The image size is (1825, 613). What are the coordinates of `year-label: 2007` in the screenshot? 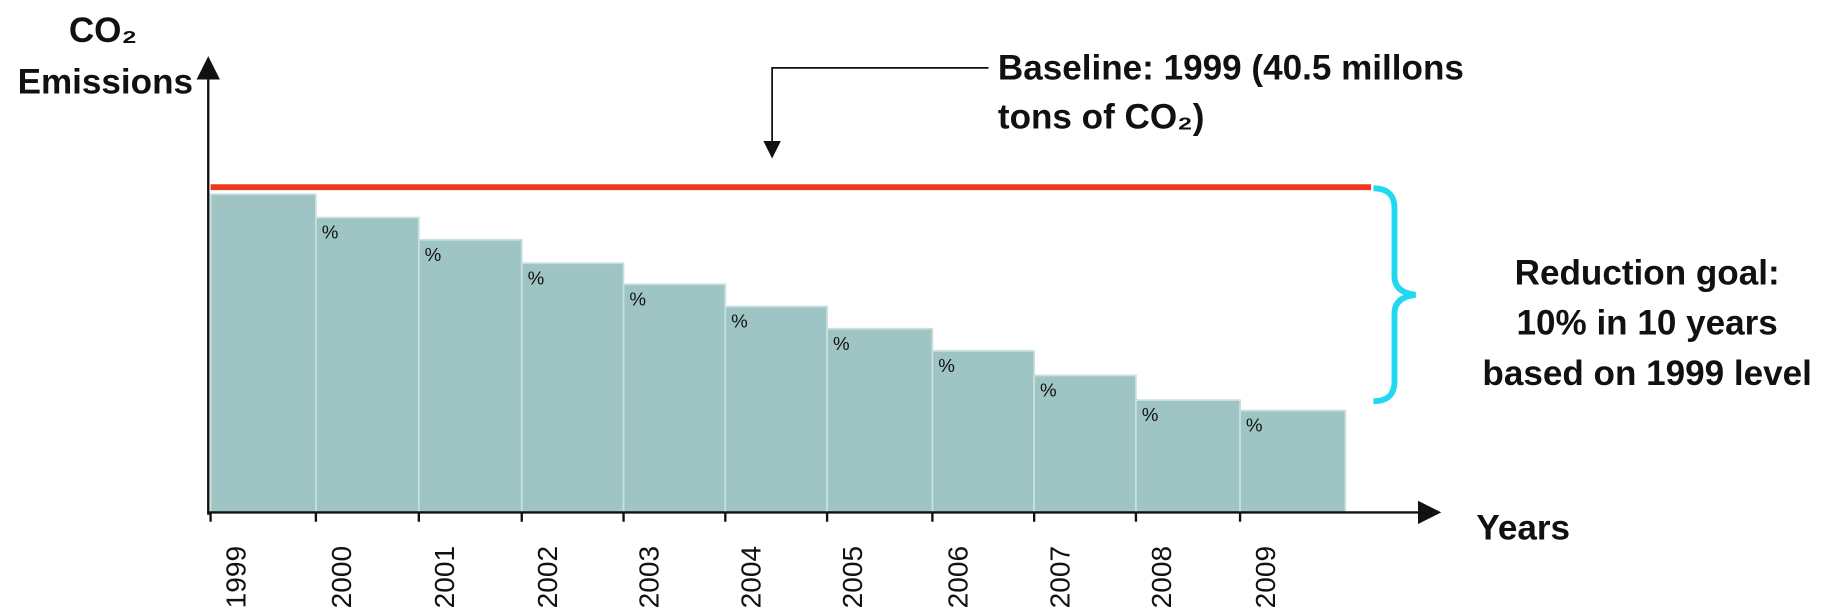 It's located at (1059, 577).